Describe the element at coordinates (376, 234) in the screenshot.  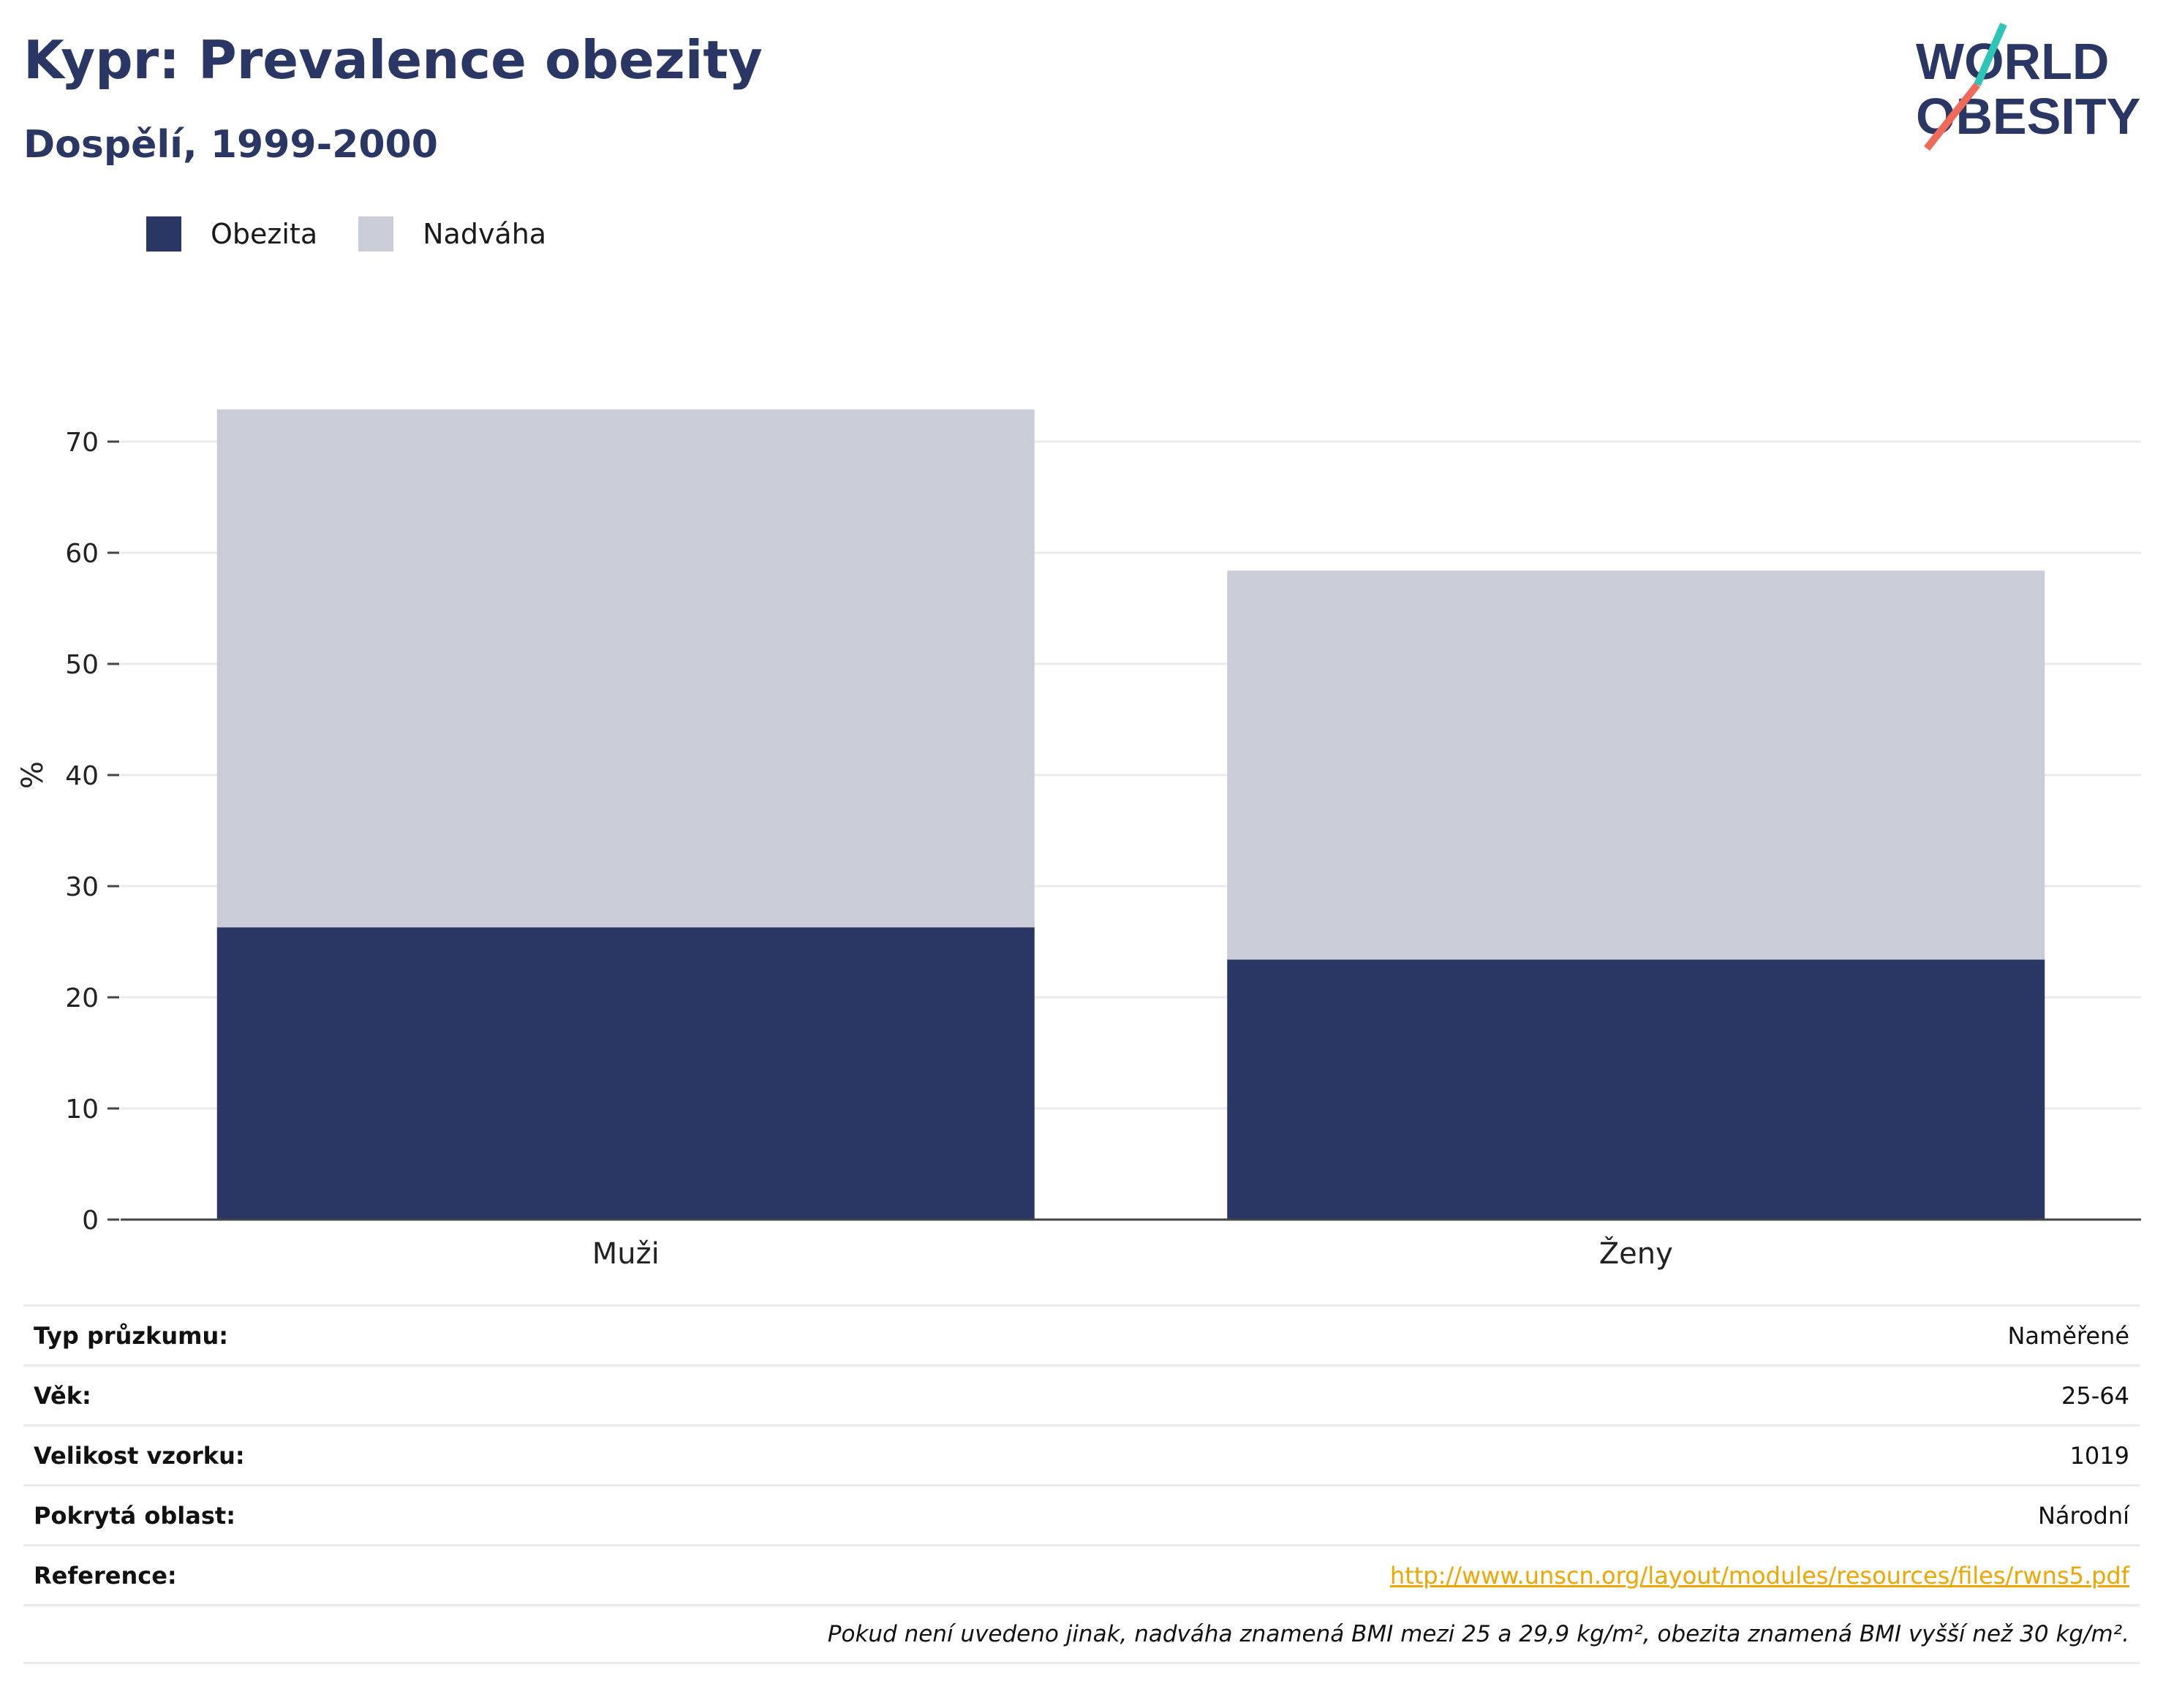
I see `legend-swatch-nadvaha` at that location.